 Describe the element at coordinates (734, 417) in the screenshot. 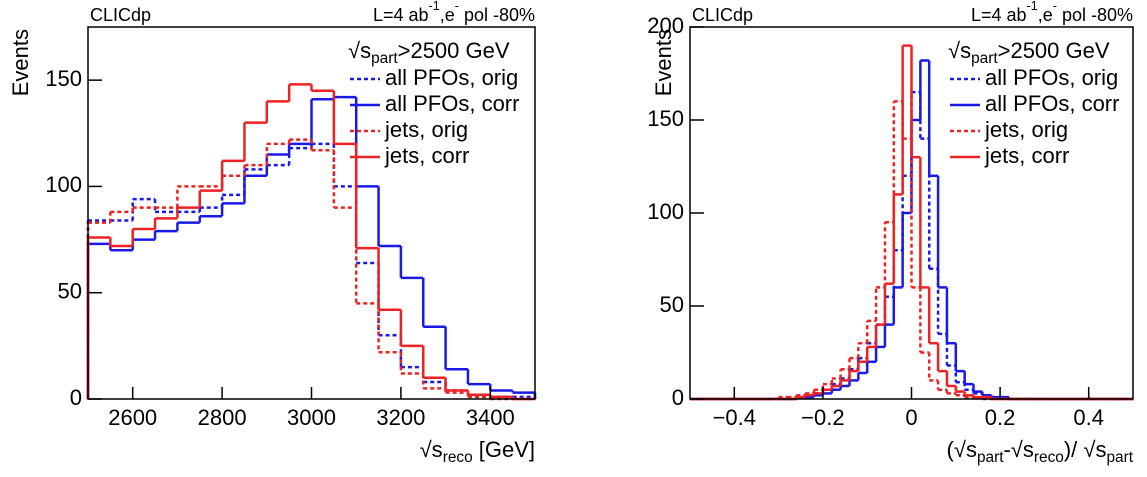

I see `x-tick-label: −0.4` at that location.